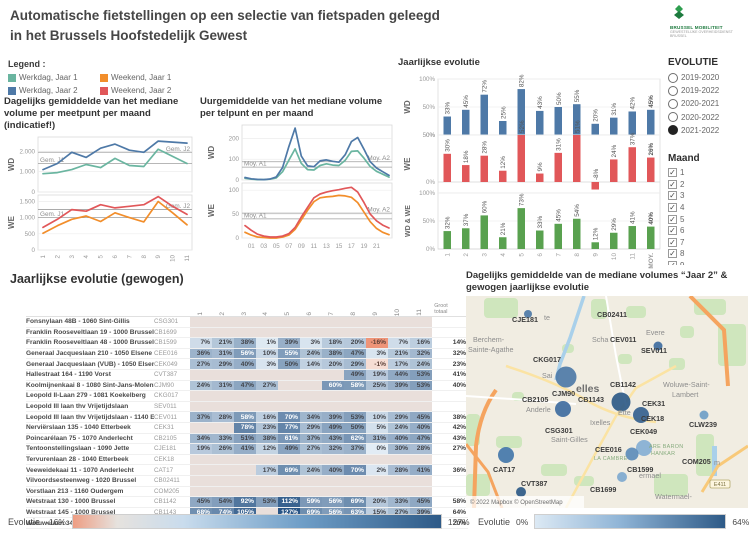 The width and height of the screenshot is (752, 537). I want to click on legend-item: Werkdag, Jaar 2, so click(54, 90).